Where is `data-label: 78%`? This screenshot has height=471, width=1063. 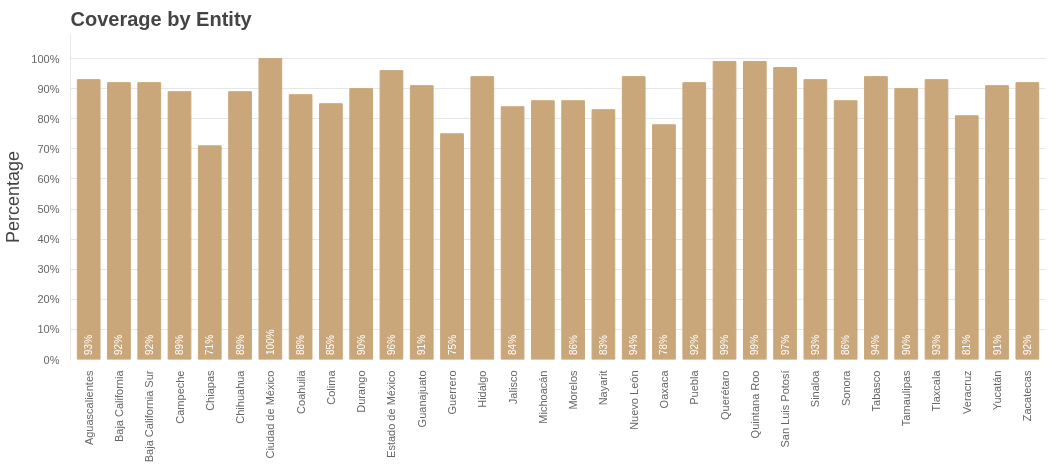
data-label: 78% is located at coordinates (664, 344).